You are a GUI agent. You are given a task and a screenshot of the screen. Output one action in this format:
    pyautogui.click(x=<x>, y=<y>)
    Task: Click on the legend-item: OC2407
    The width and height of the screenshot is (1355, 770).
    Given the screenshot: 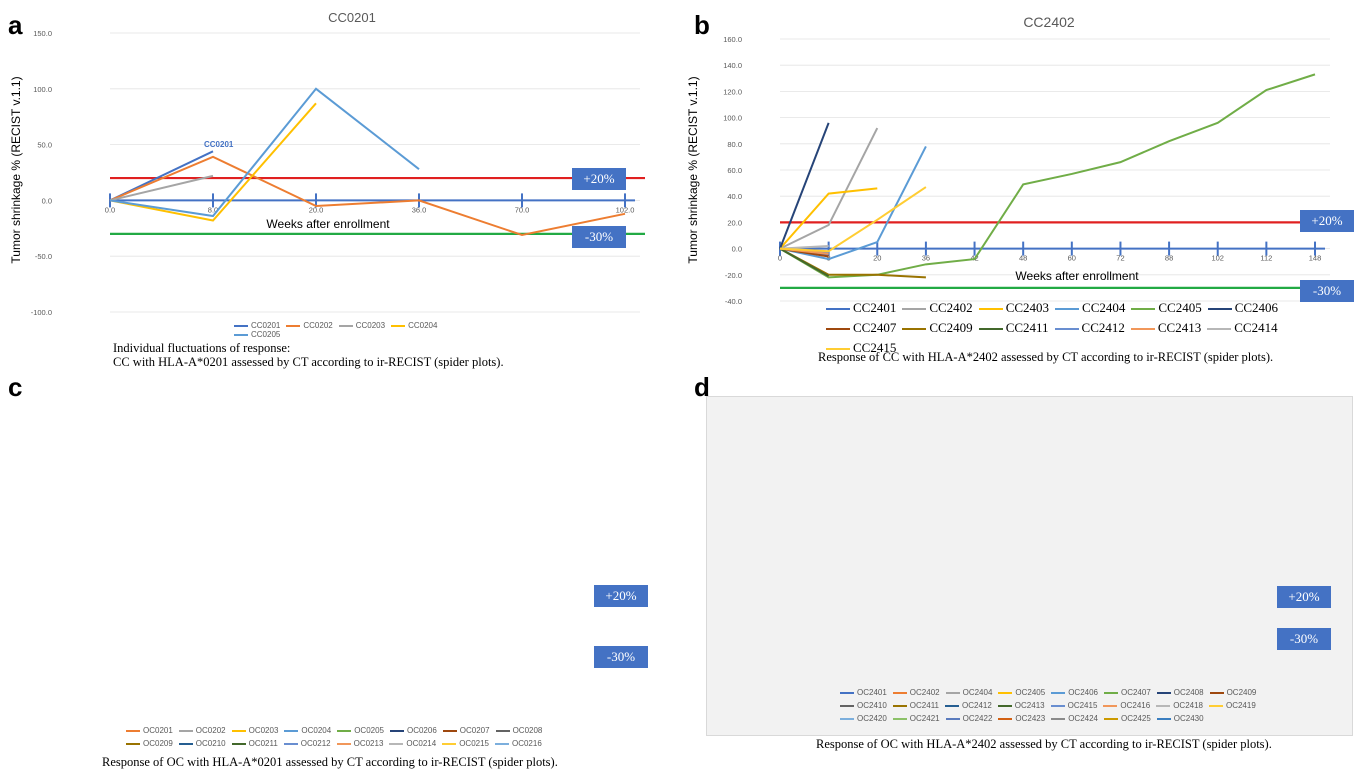 What is the action you would take?
    pyautogui.click(x=1127, y=692)
    